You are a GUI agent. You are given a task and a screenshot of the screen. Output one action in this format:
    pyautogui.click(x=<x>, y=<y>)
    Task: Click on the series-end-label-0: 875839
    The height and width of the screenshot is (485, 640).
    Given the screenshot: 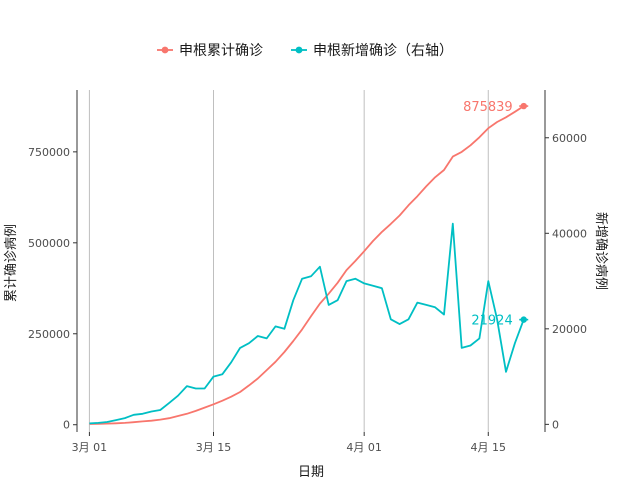 What is the action you would take?
    pyautogui.click(x=488, y=107)
    